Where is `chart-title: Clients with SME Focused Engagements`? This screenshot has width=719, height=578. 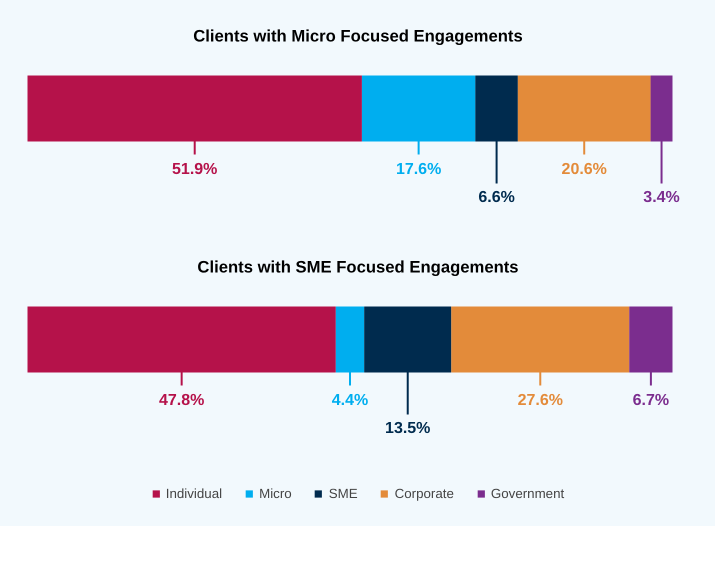 chart-title: Clients with SME Focused Engagements is located at coordinates (358, 267).